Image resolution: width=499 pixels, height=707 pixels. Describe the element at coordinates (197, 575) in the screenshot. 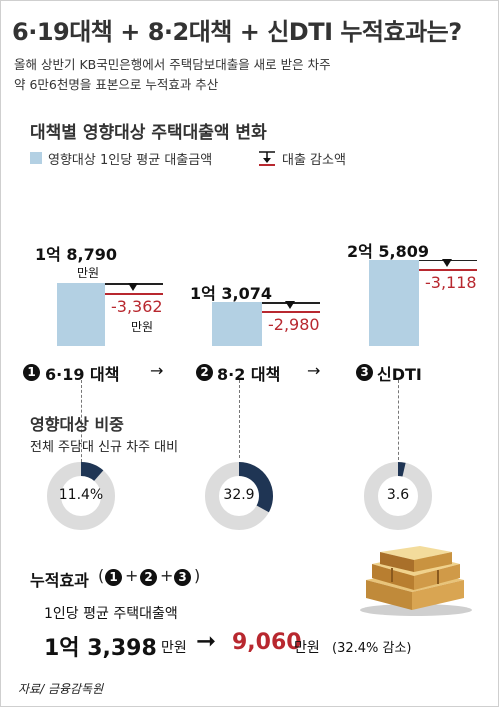

I see `cumulative-paren-close: )` at that location.